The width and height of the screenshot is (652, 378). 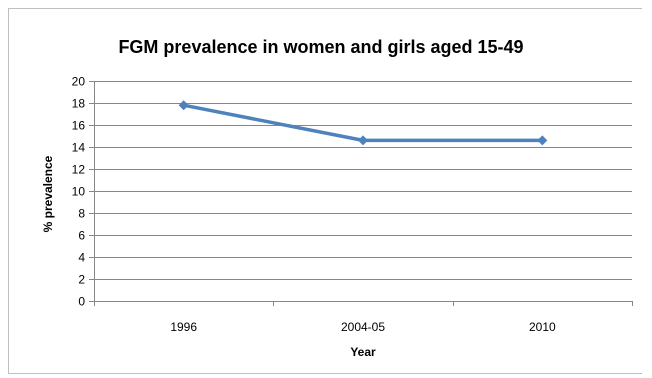 I want to click on series-line, so click(x=363, y=123).